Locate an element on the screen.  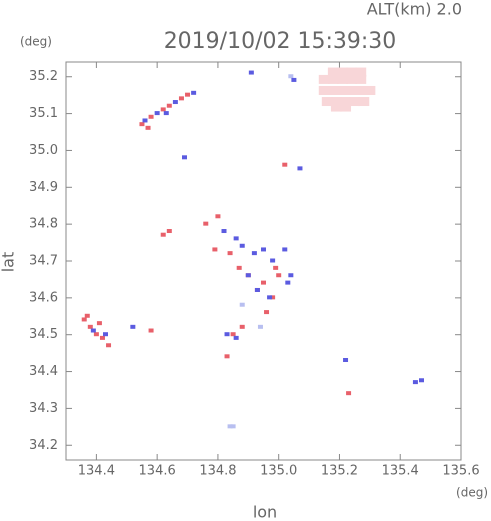
y-tick-label: 34.3 is located at coordinates (43, 408).